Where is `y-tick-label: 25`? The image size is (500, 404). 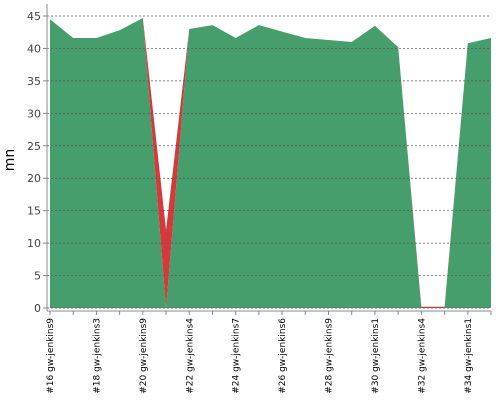
y-tick-label: 25 is located at coordinates (34, 146).